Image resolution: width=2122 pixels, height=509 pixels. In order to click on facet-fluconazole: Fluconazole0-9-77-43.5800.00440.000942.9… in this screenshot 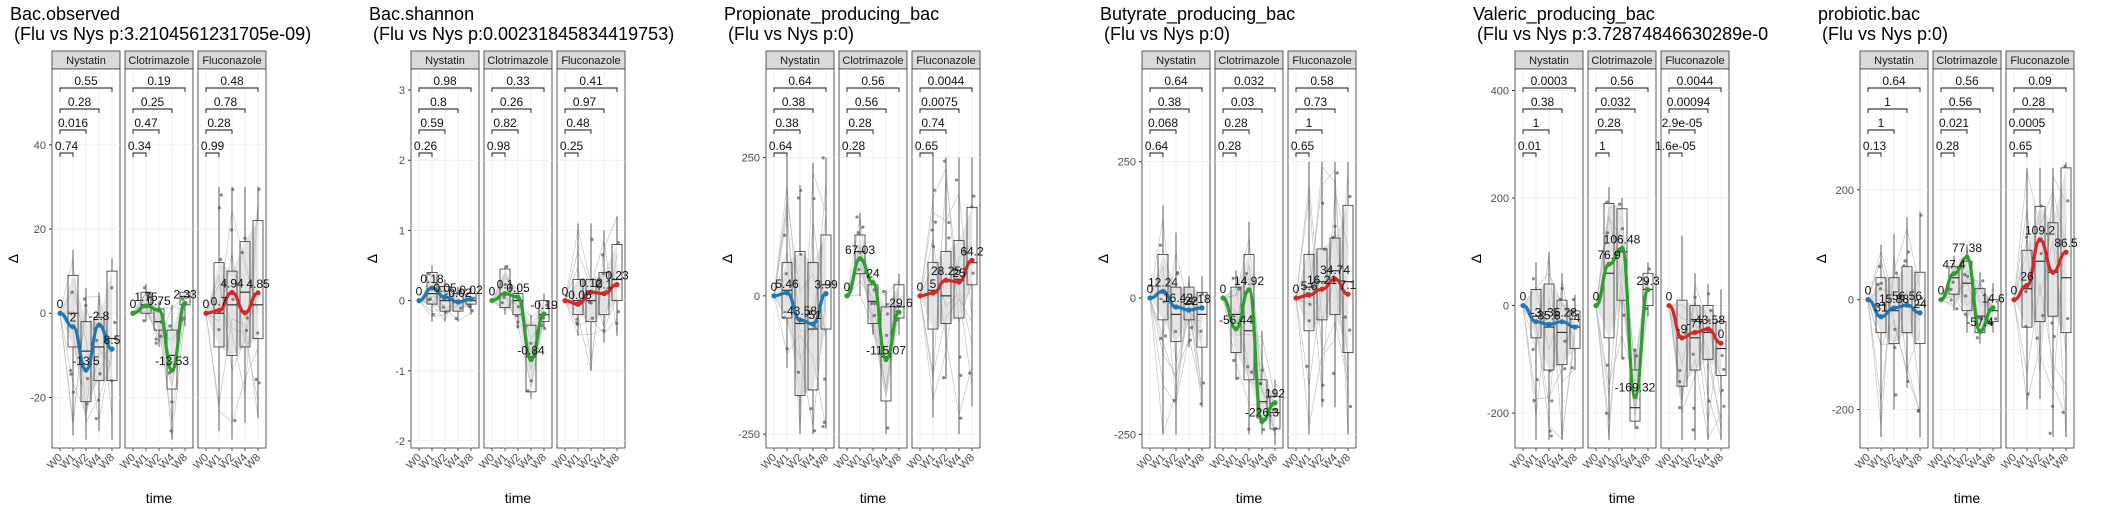, I will do `click(1692, 261)`.